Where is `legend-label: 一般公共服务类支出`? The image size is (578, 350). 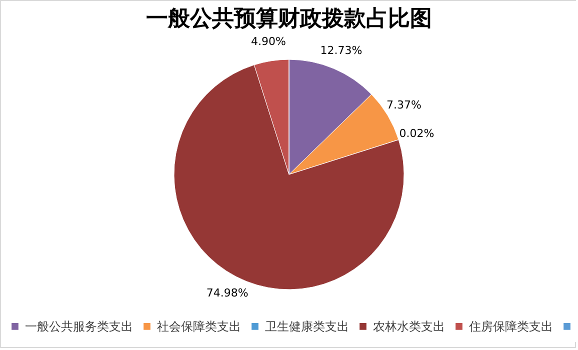
legend-label: 一般公共服务类支出 is located at coordinates (79, 326).